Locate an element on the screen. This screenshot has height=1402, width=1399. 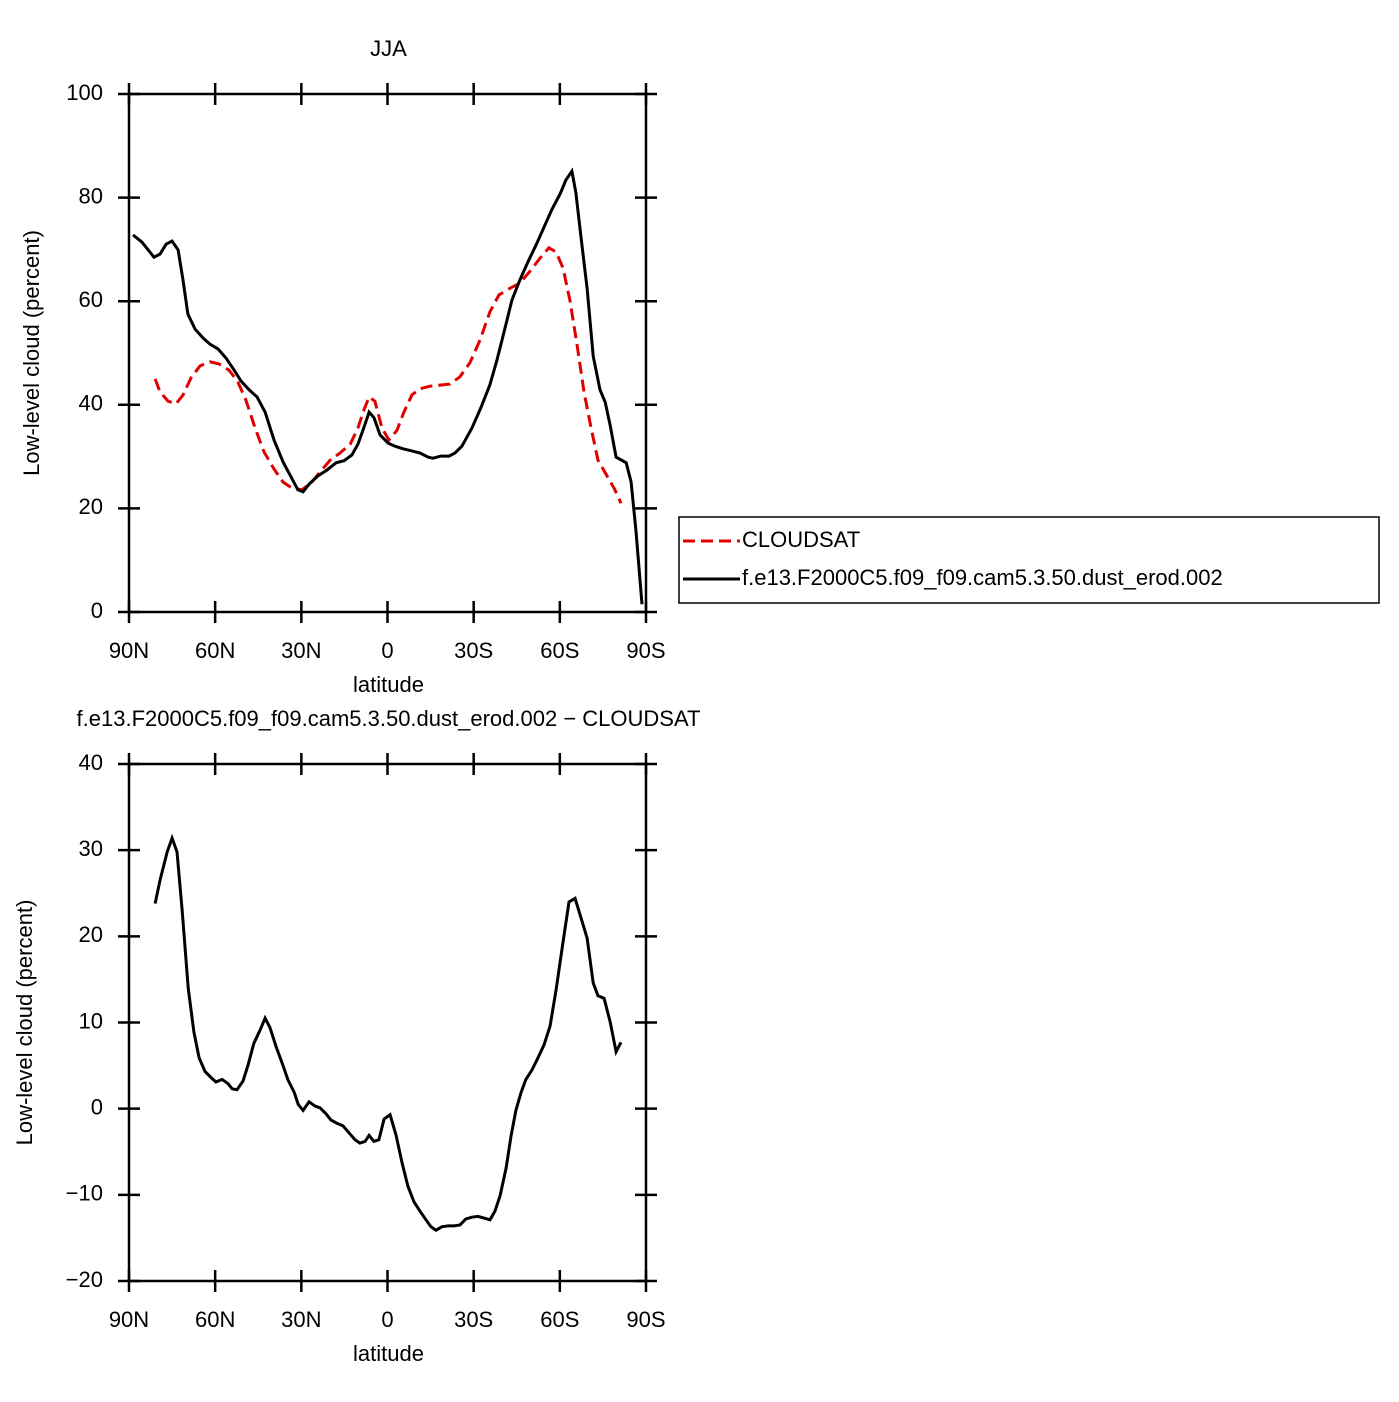
legend-box is located at coordinates (1029, 560).